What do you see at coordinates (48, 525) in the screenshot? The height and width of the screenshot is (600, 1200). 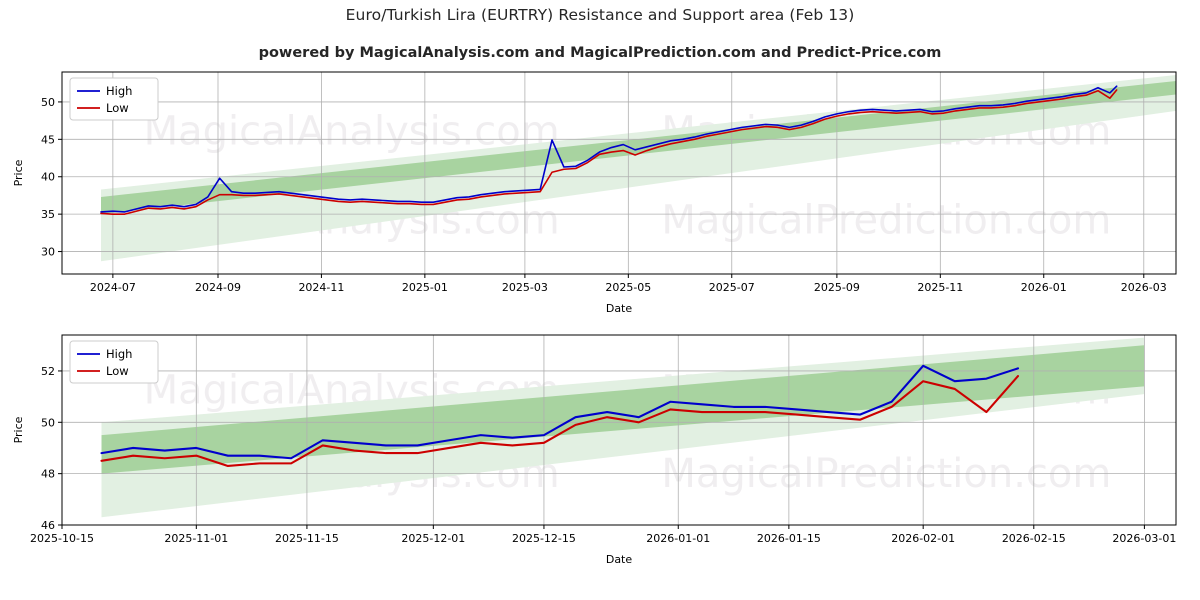 I see `ytick-label: 46` at bounding box center [48, 525].